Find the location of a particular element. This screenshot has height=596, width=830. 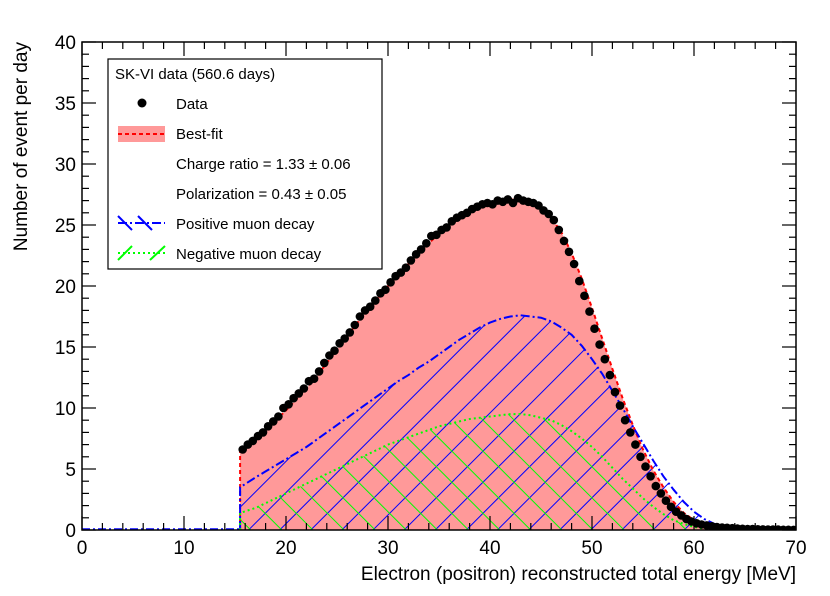

x-tick-label: 0 is located at coordinates (82, 548).